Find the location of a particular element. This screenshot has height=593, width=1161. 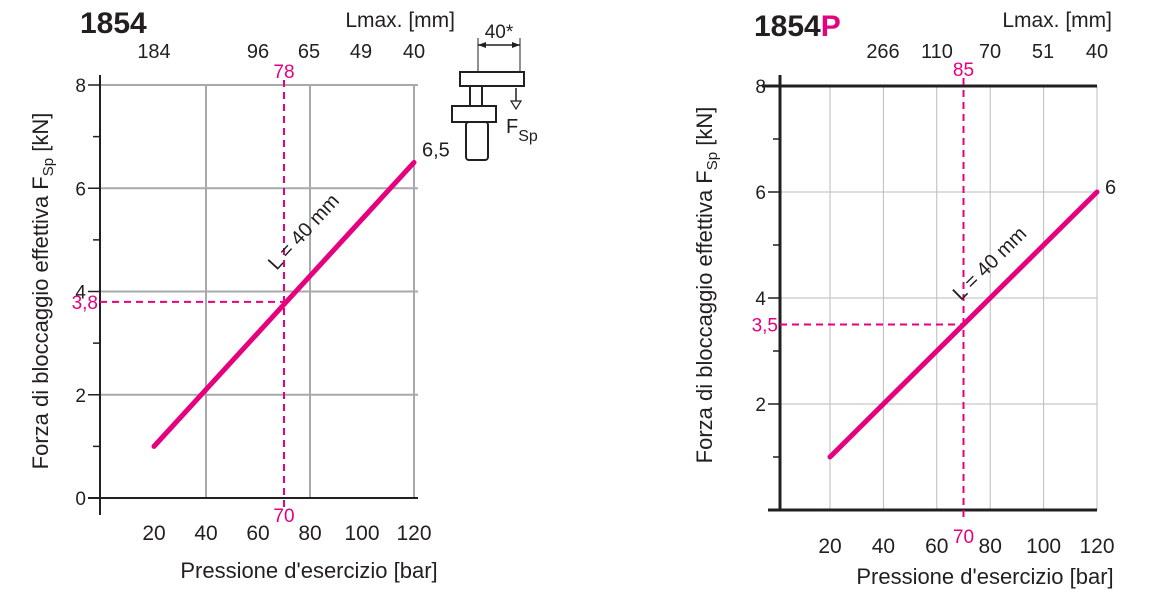

chart2-series-line is located at coordinates (963, 324).